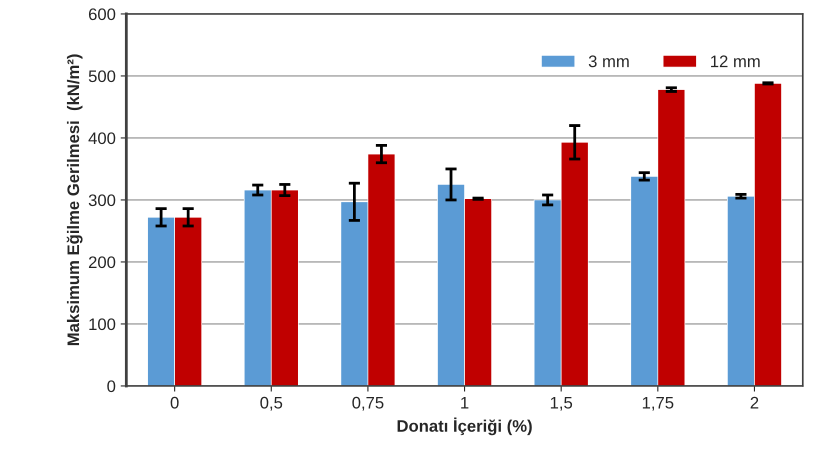 This screenshot has height=465, width=815. Describe the element at coordinates (754, 402) in the screenshot. I see `x-tick-label: 2` at that location.